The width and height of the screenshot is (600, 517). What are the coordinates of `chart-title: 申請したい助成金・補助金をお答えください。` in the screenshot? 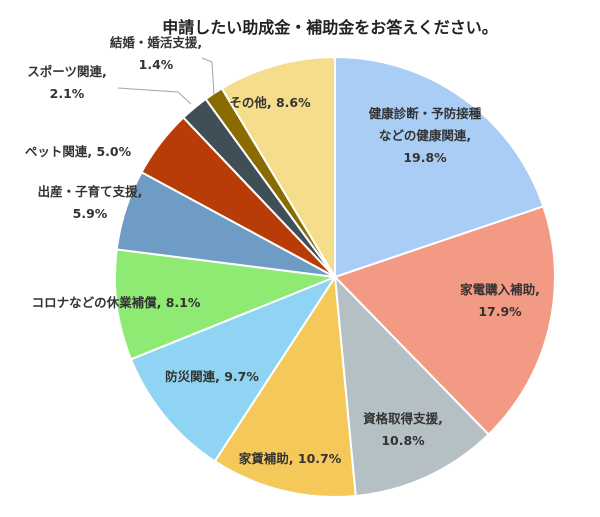 It's located at (330, 27).